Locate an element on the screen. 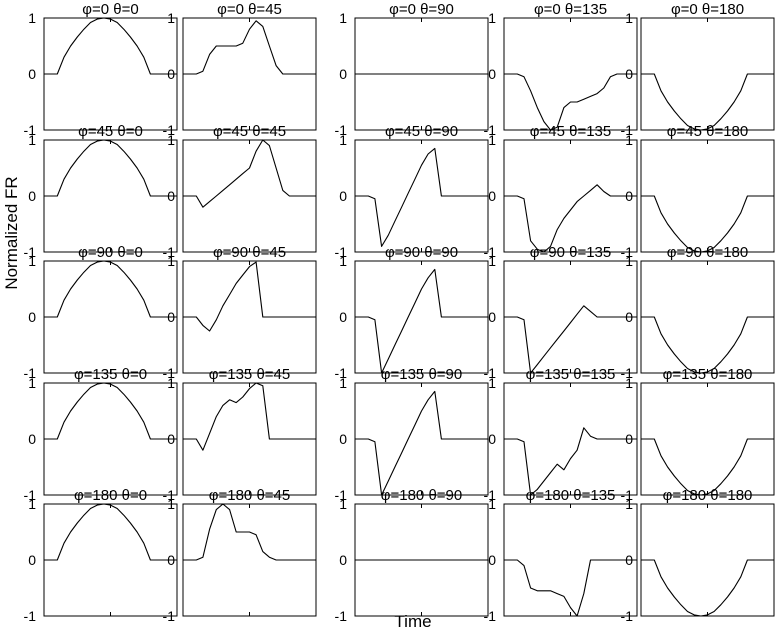 The height and width of the screenshot is (632, 782). panel-17: φ=135 θ=45 1 0 -1 is located at coordinates (240, 434).